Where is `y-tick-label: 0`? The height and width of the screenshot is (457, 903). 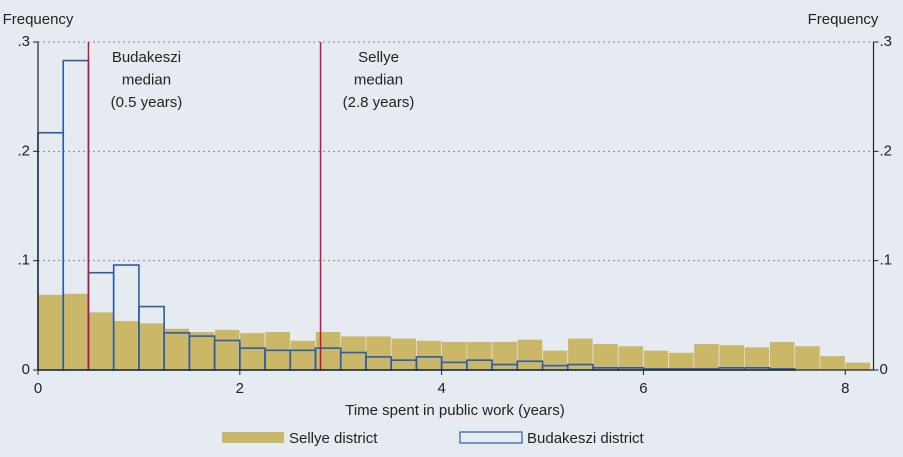 y-tick-label: 0 is located at coordinates (26, 369).